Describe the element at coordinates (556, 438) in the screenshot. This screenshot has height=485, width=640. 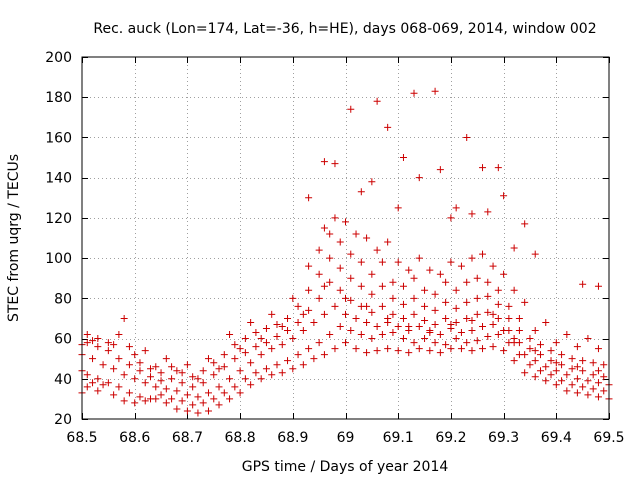
I see `x-tick-label: 69.4` at that location.